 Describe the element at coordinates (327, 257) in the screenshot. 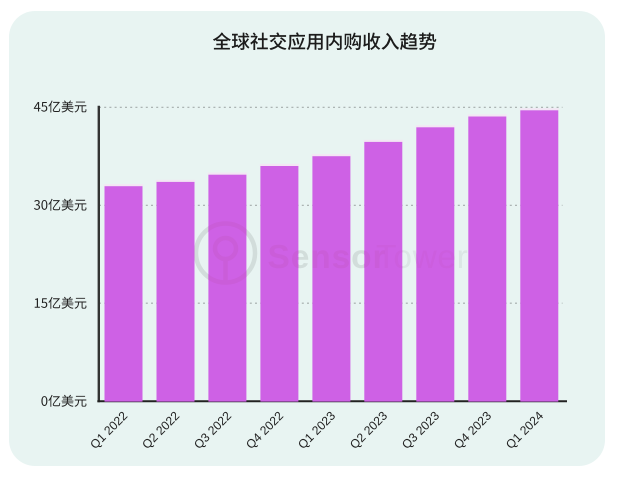

I see `svg-text: Sensor` at that location.